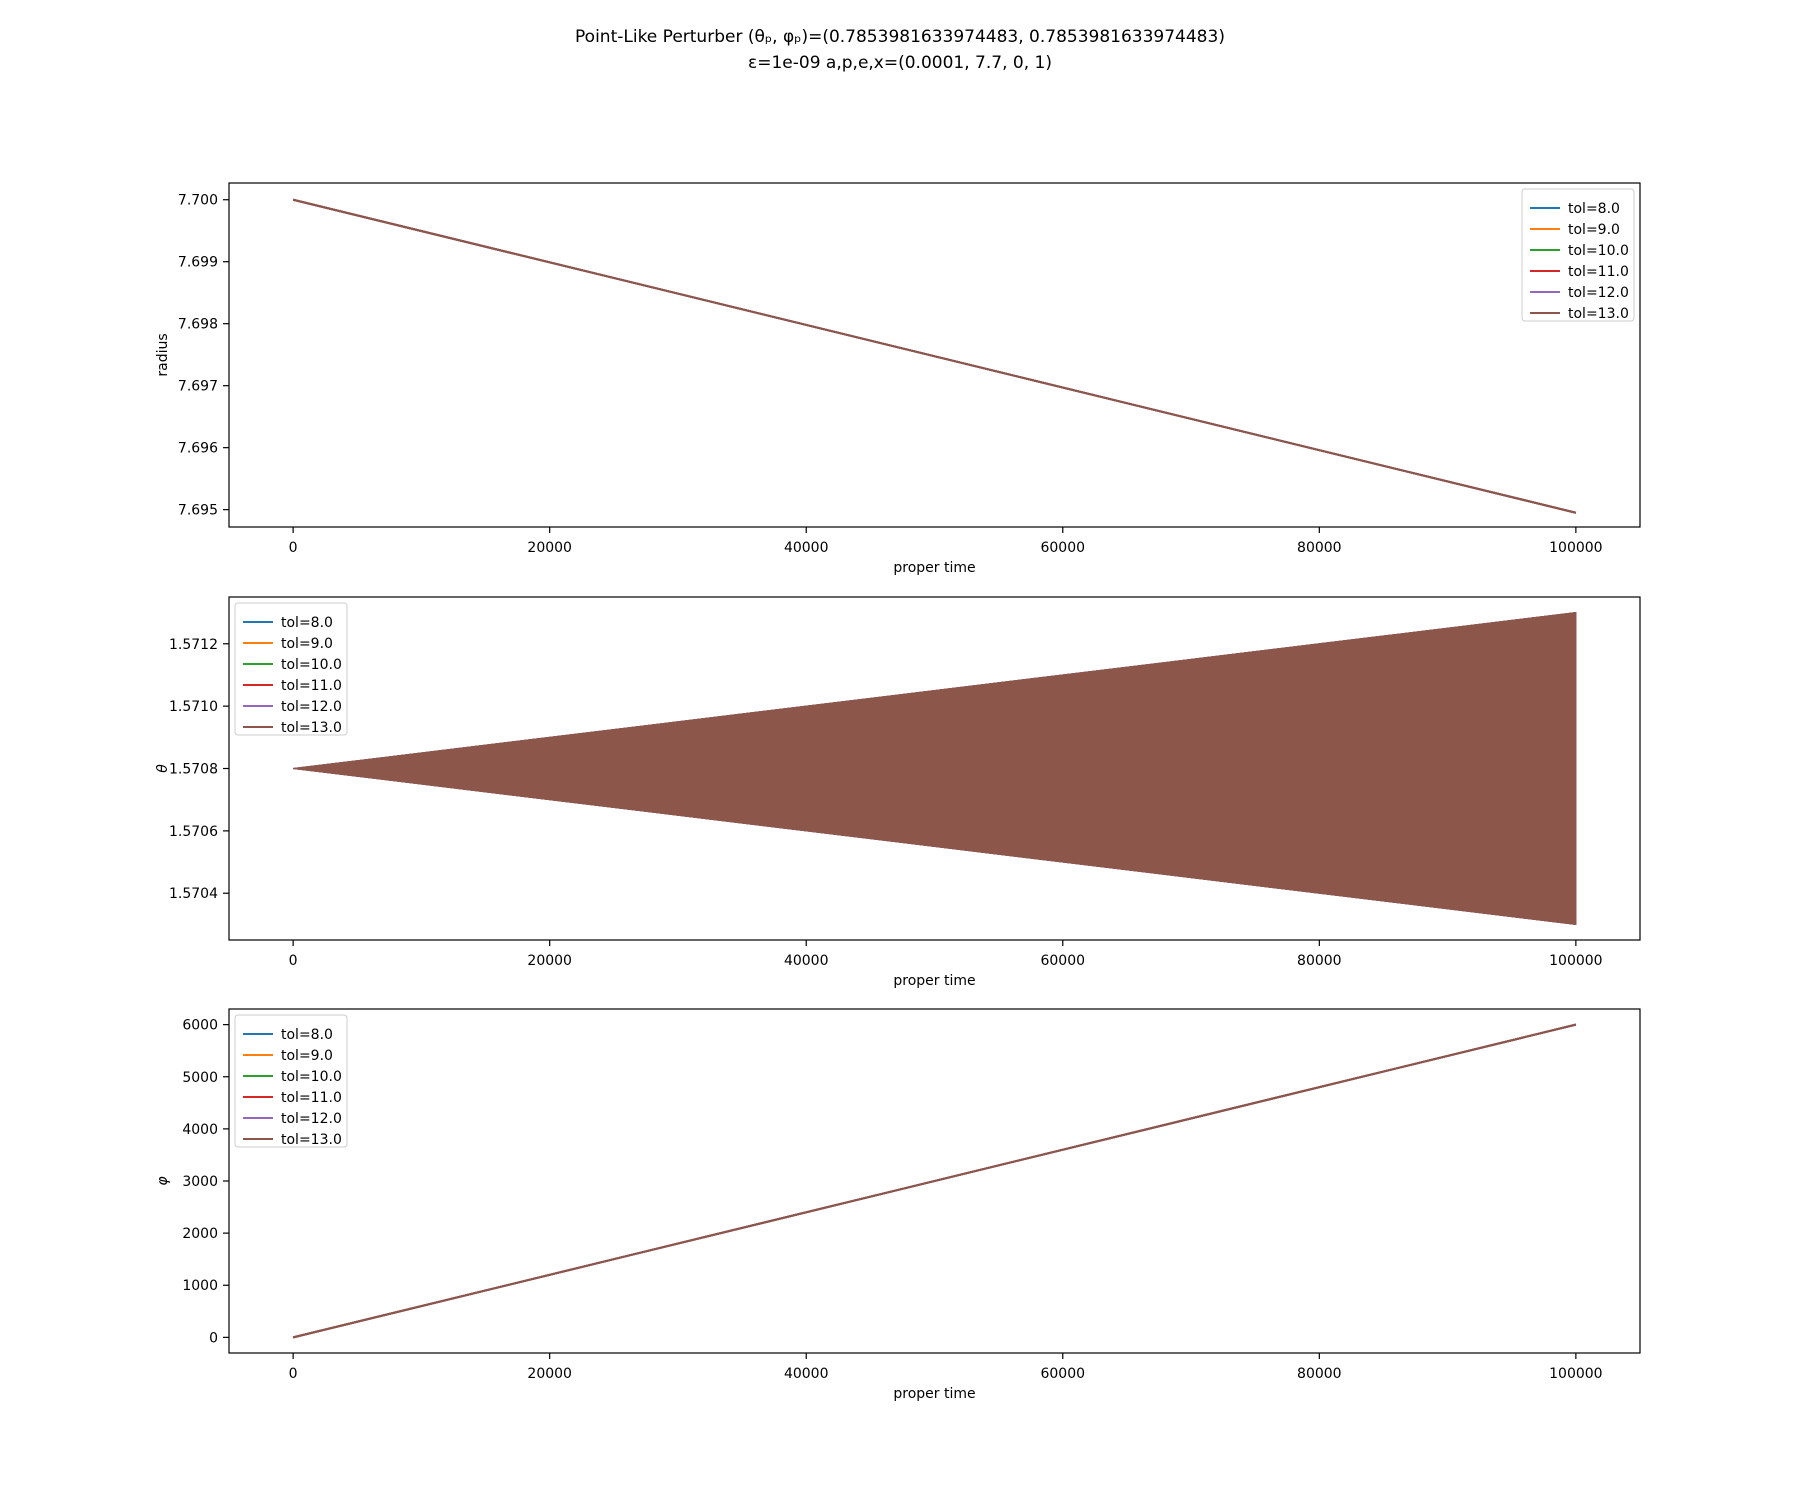 Image resolution: width=1800 pixels, height=1500 pixels. Describe the element at coordinates (200, 1234) in the screenshot. I see `phi-ytick-label: 2000` at that location.